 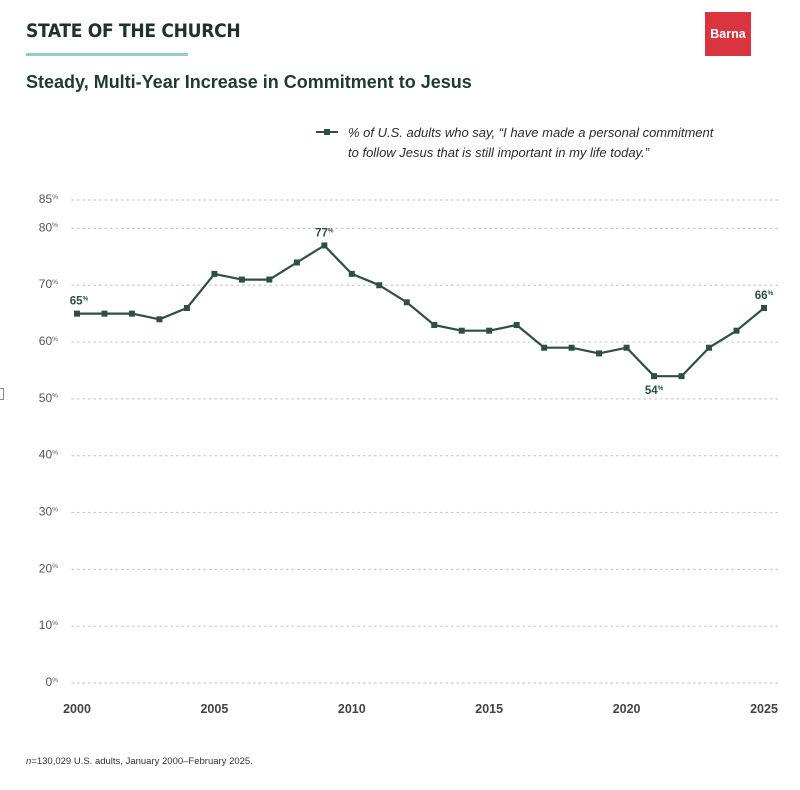 What do you see at coordinates (55, 396) in the screenshot?
I see `y-tick-label-50-suffix: %` at bounding box center [55, 396].